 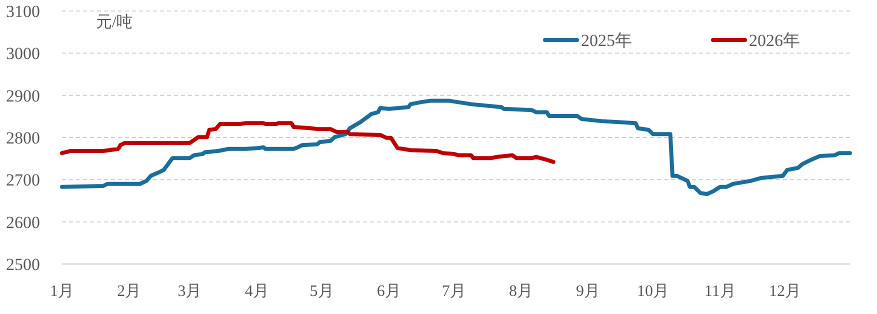 I want to click on x-tick-label: 9月, so click(x=588, y=291).